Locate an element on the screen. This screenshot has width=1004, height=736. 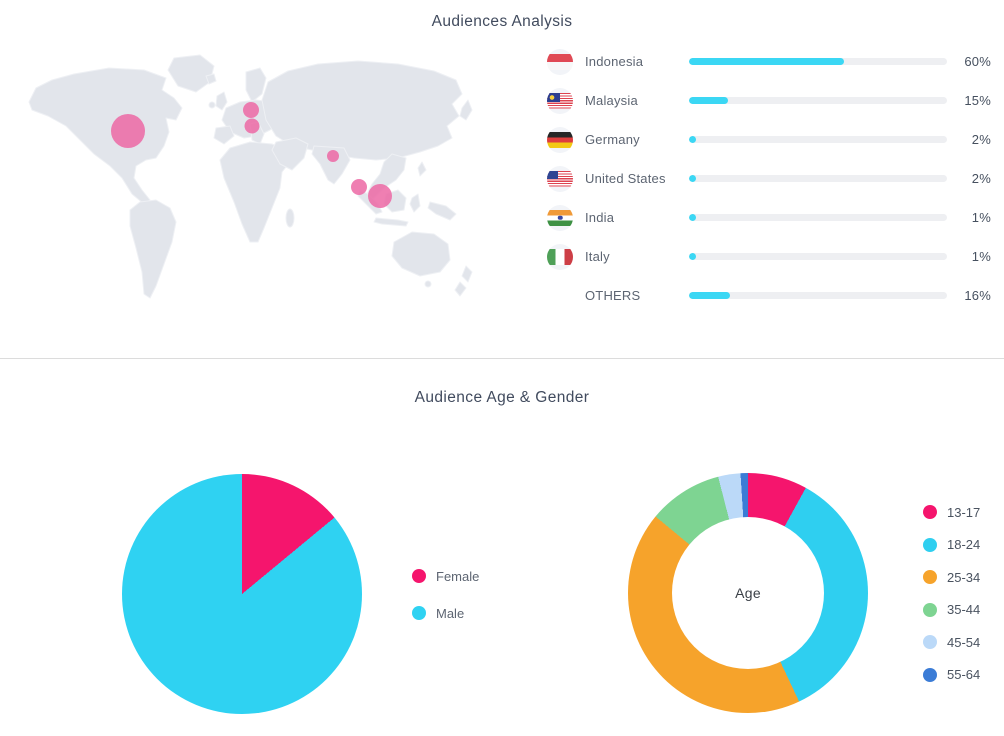
country-row-germany: Germany 2% is located at coordinates (769, 139).